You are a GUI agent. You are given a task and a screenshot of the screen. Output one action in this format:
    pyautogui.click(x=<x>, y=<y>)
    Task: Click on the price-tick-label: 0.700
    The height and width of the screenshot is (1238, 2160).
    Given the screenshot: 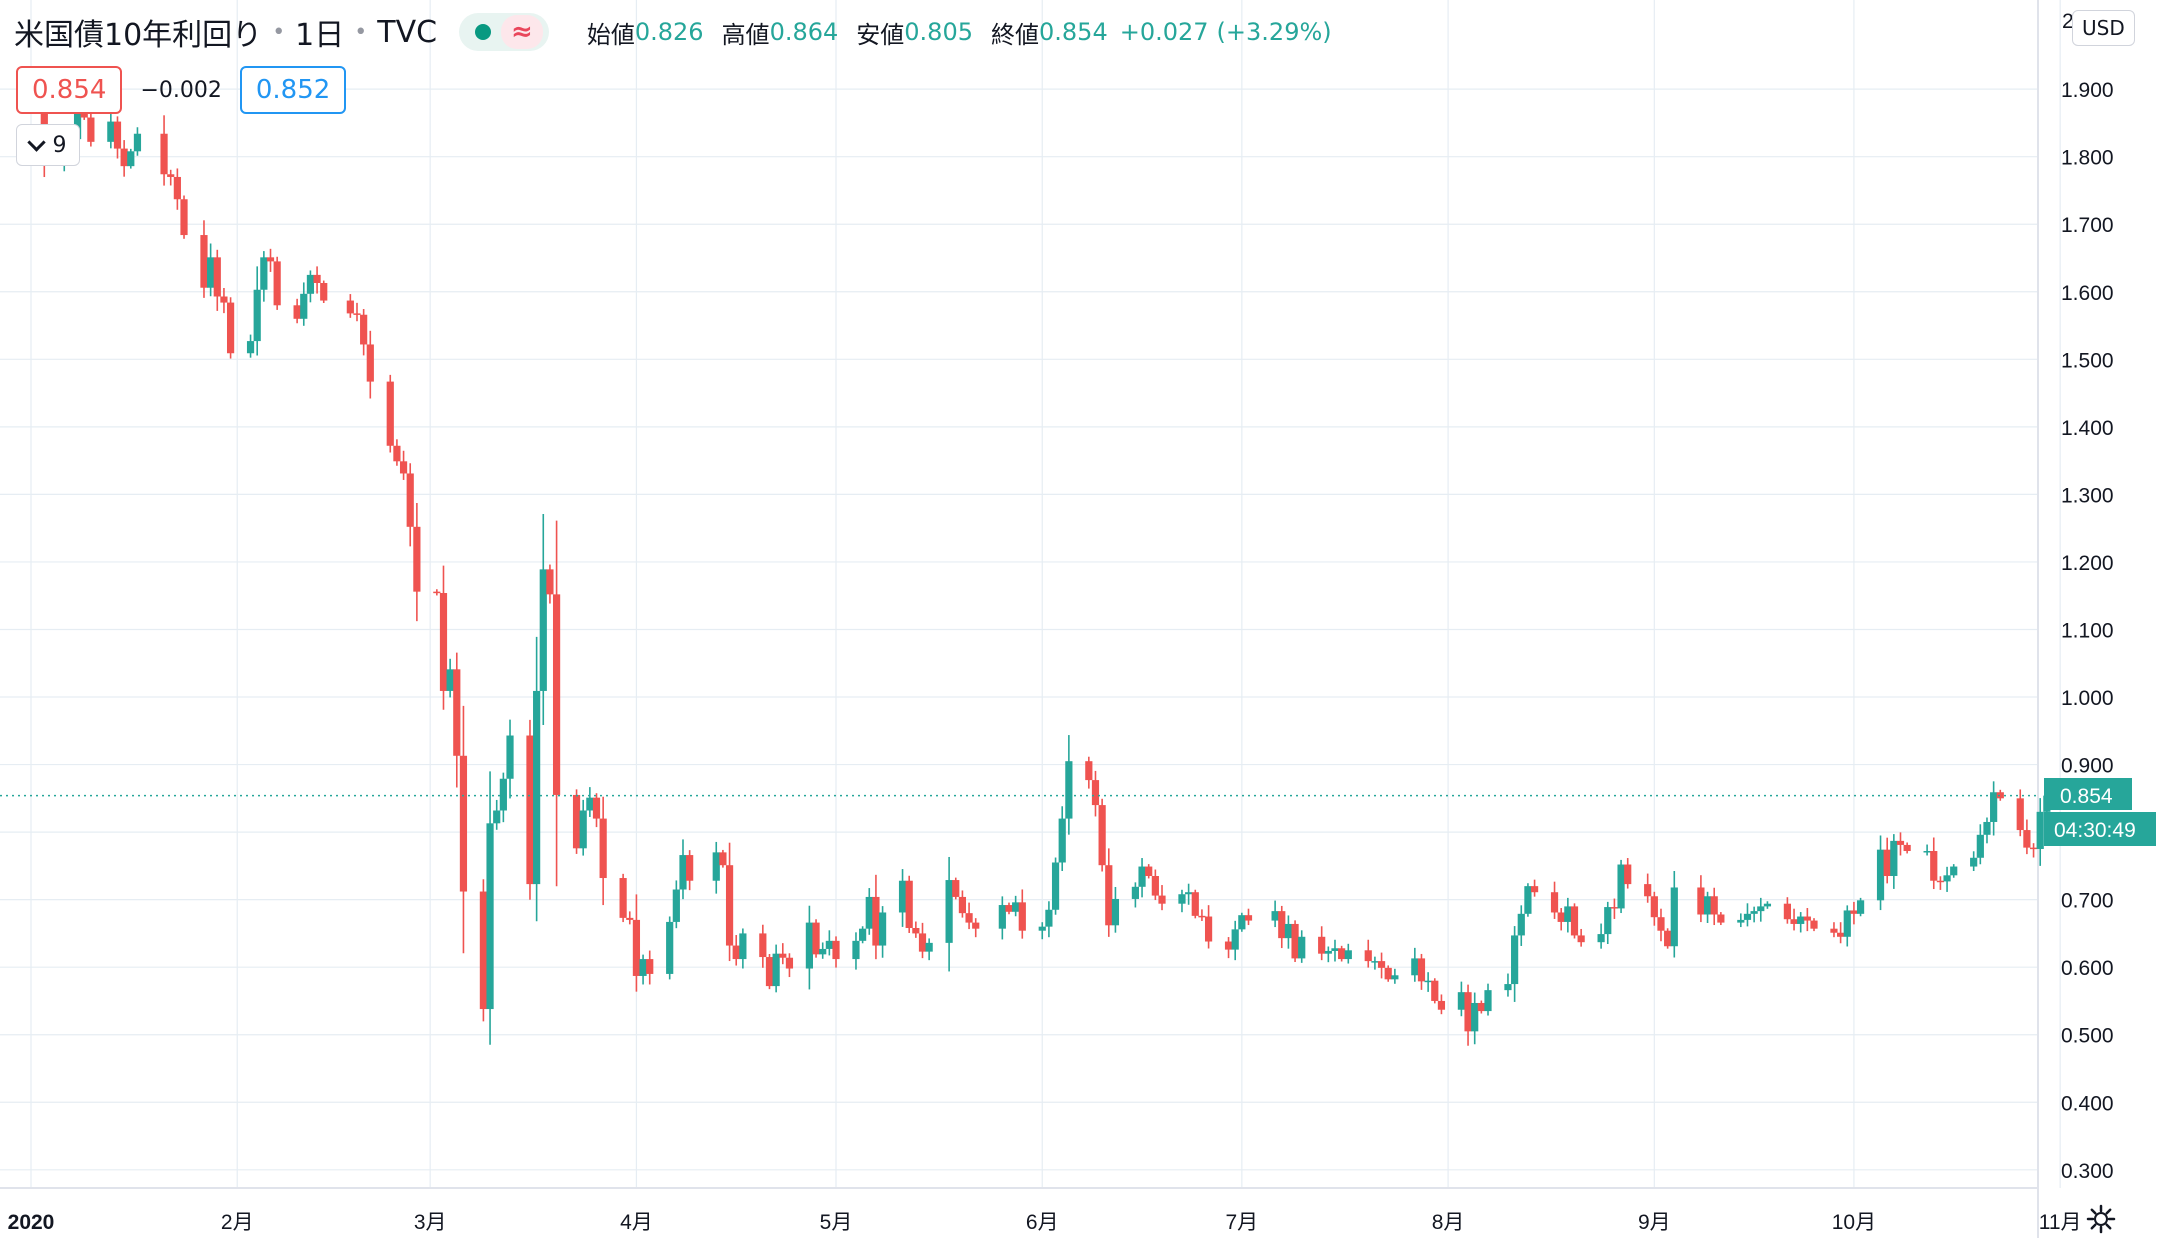 What is the action you would take?
    pyautogui.click(x=2087, y=901)
    